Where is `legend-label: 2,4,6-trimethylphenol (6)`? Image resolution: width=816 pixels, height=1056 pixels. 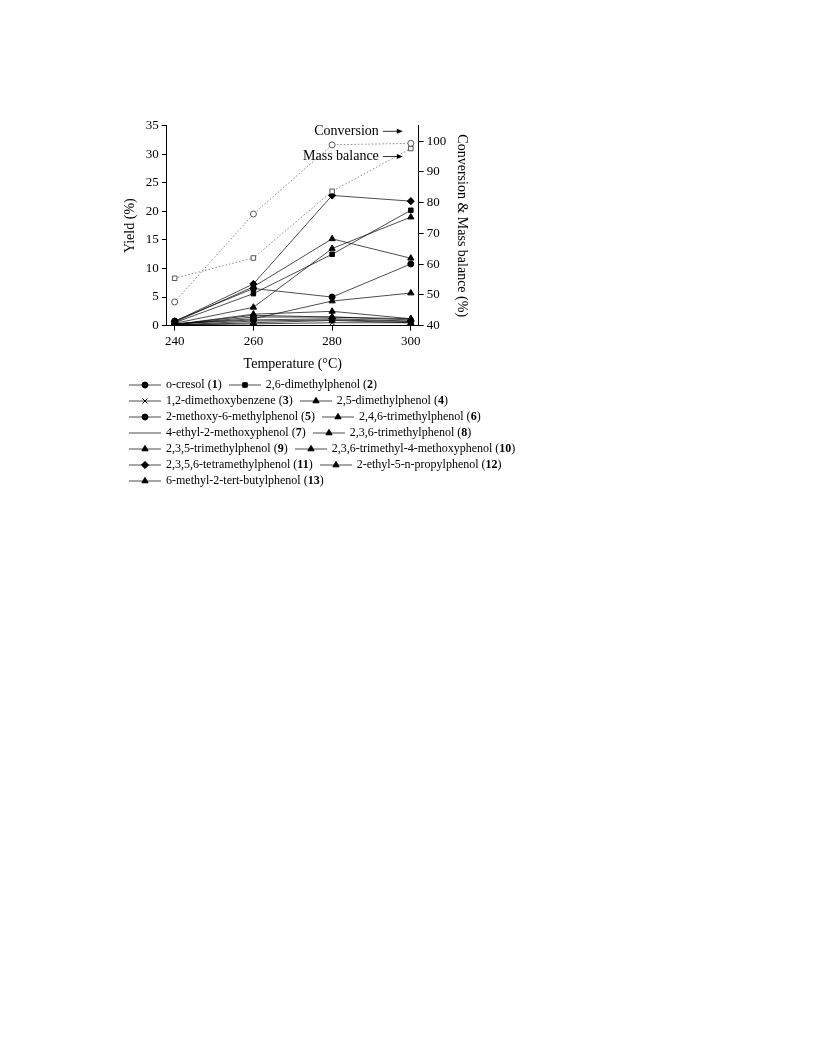
legend-label: 2,4,6-trimethylphenol (6) is located at coordinates (419, 416).